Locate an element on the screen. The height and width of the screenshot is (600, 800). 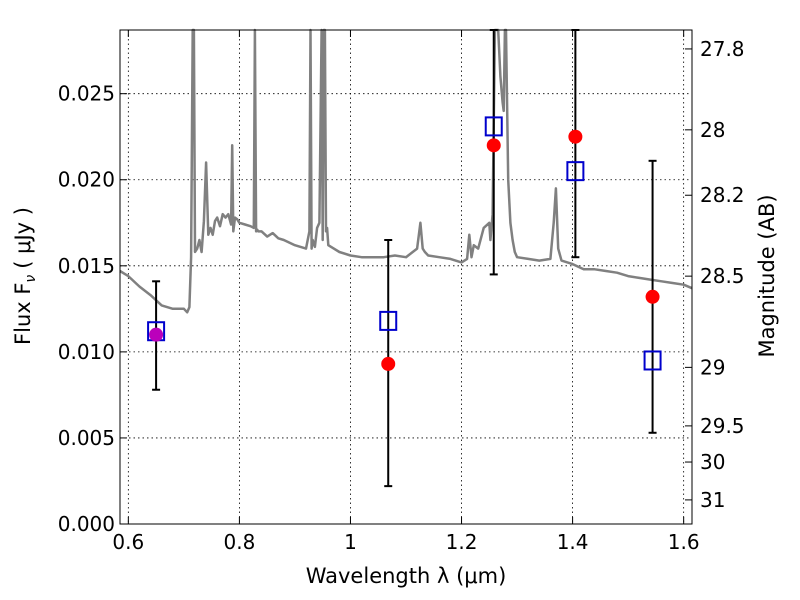
magnitude-tick-label: 27.8 is located at coordinates (722, 49).